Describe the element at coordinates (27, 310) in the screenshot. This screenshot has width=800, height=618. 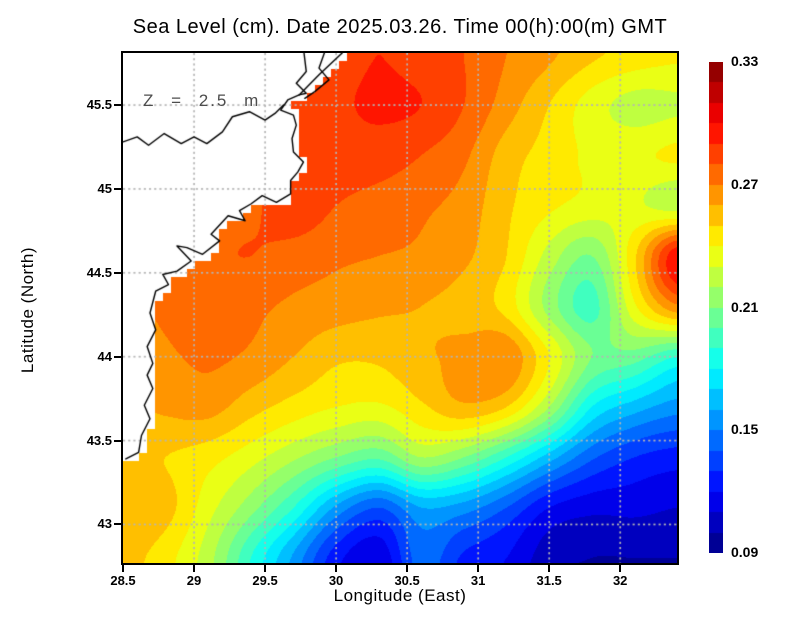
I see `y-axis-label: Latitude (North)` at that location.